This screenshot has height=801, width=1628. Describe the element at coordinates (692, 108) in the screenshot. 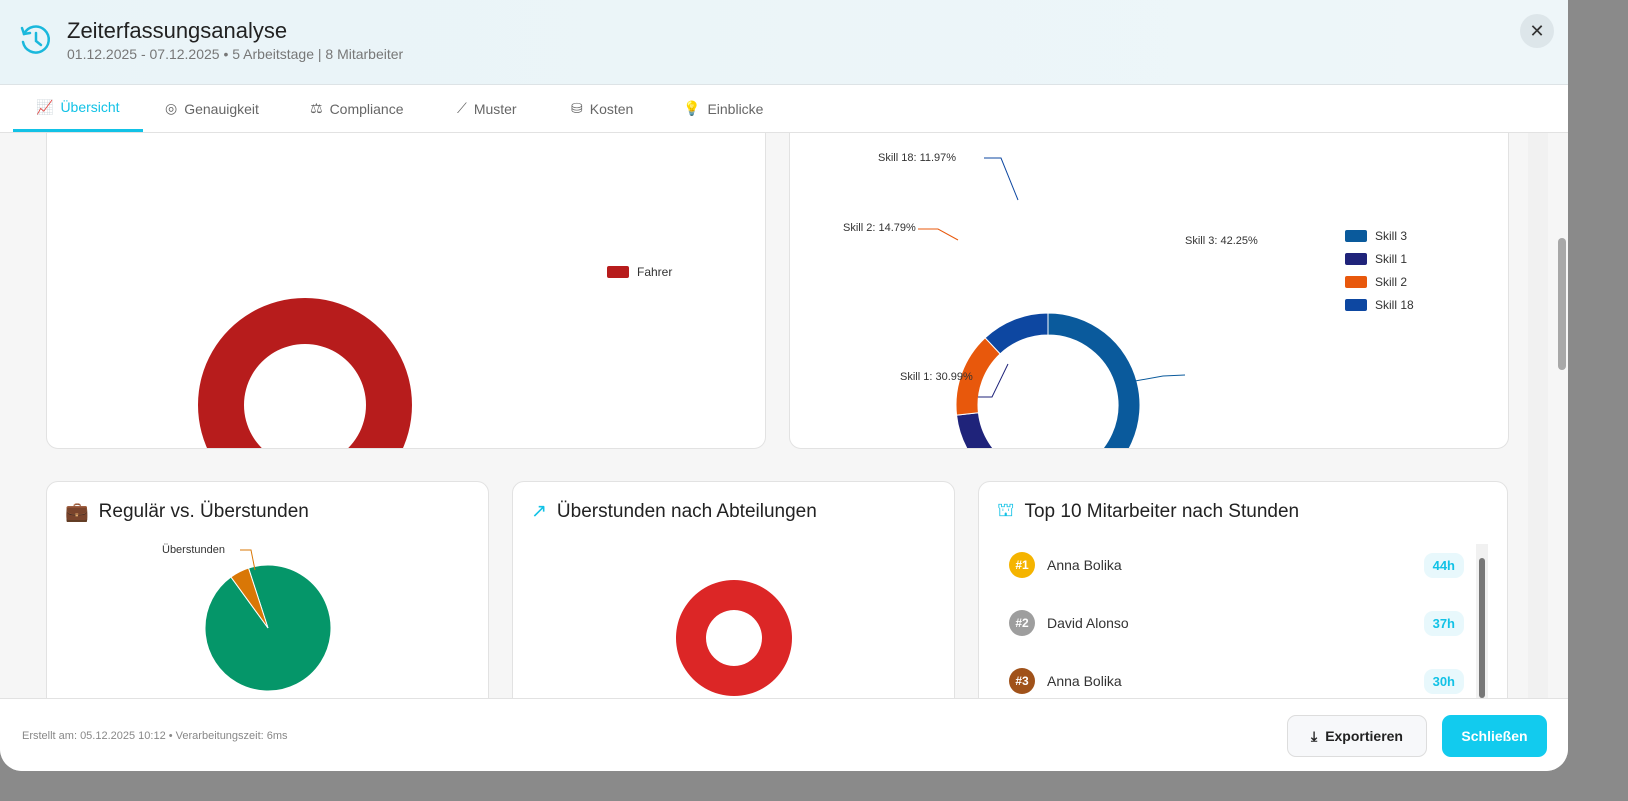

I see `lightbulb-icon: 💡` at that location.